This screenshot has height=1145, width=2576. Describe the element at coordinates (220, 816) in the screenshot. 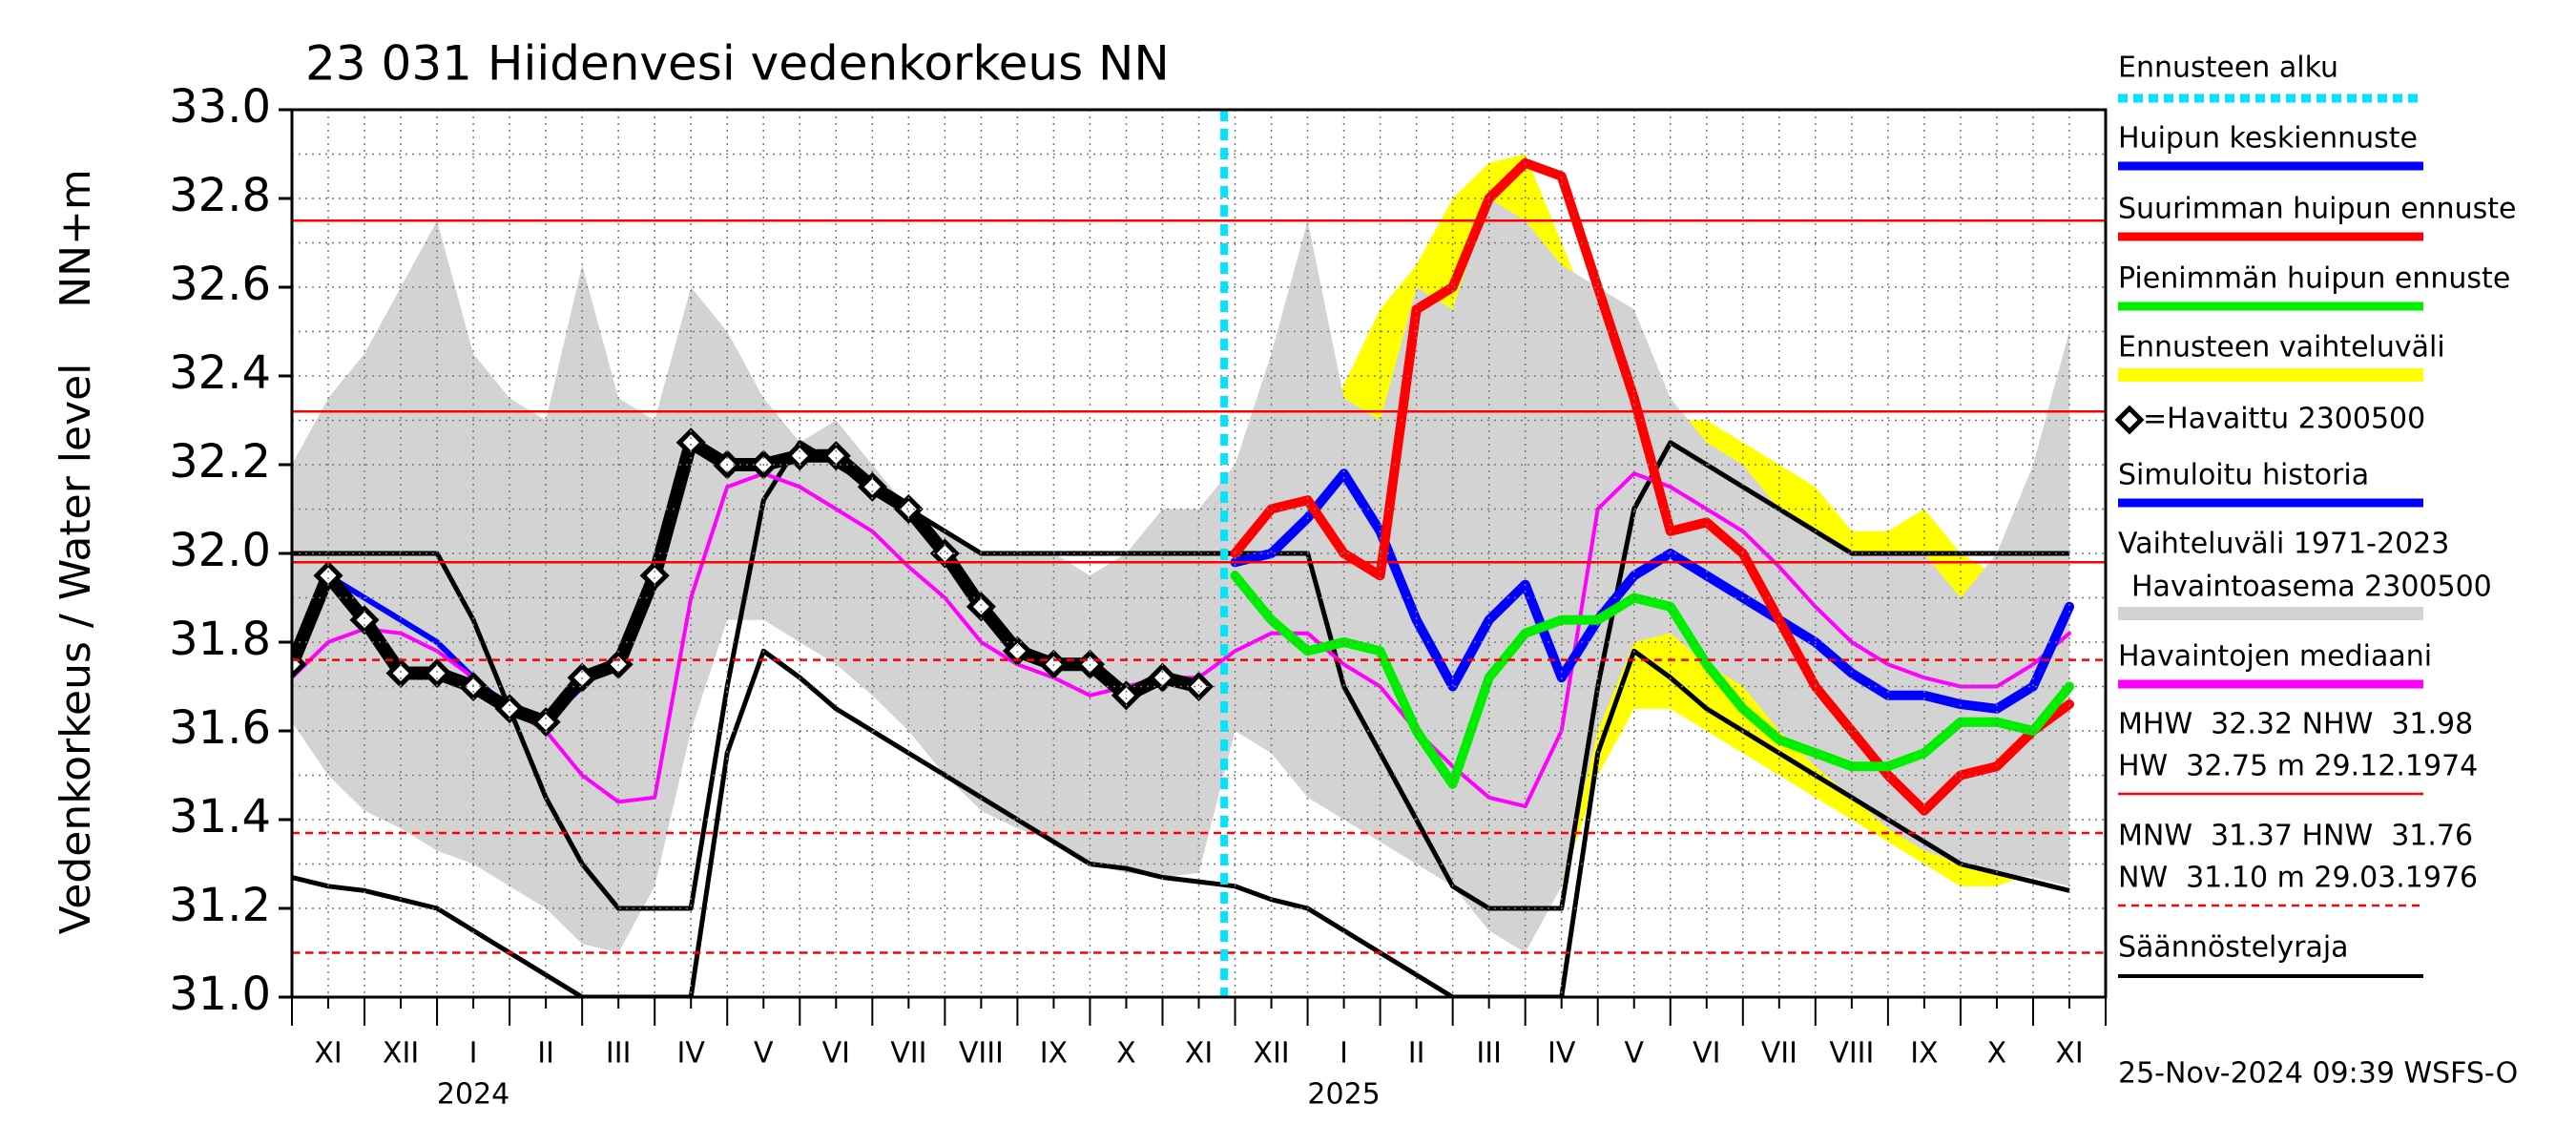

I see `y-tick-label: 31.4` at that location.